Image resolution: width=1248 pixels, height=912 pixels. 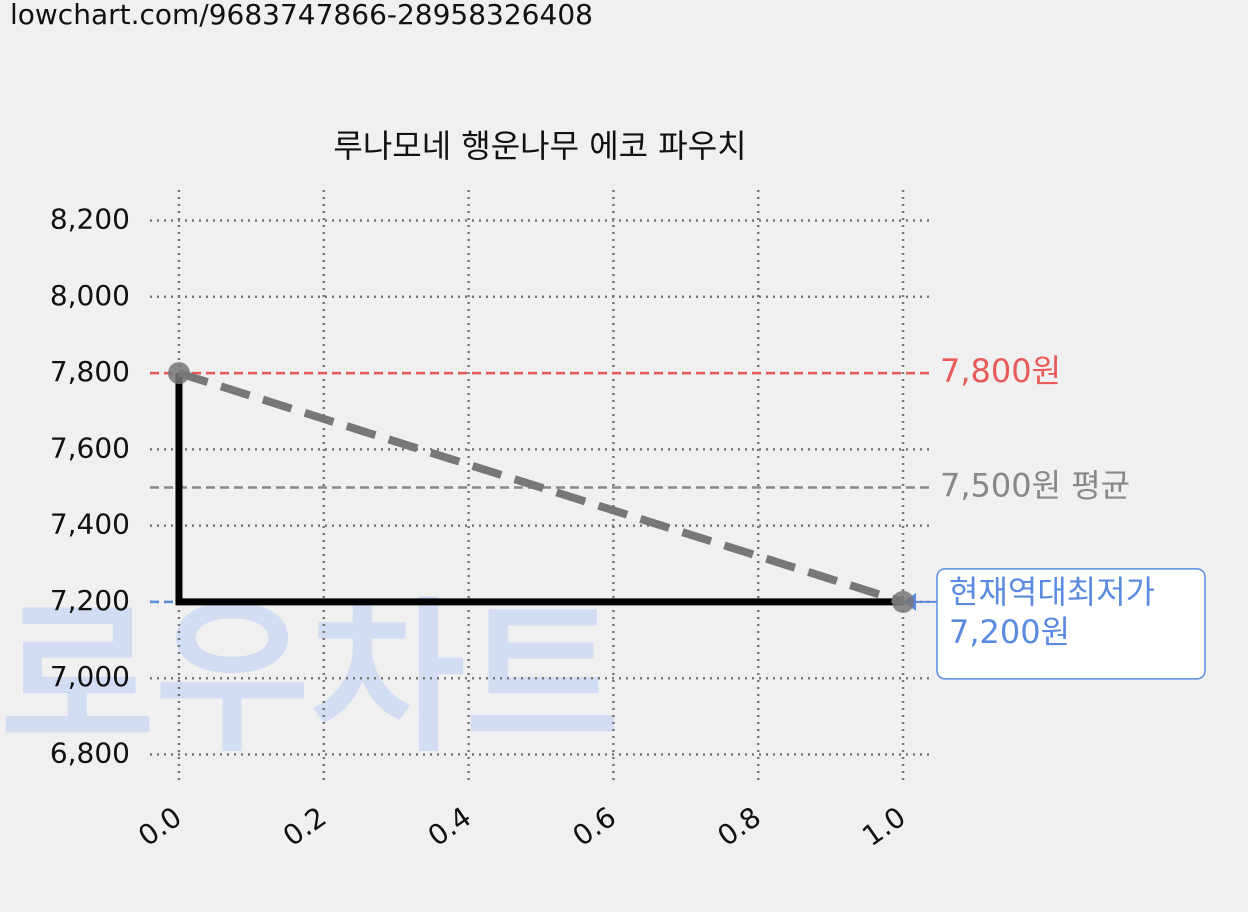 I want to click on series-line, so click(x=539, y=489).